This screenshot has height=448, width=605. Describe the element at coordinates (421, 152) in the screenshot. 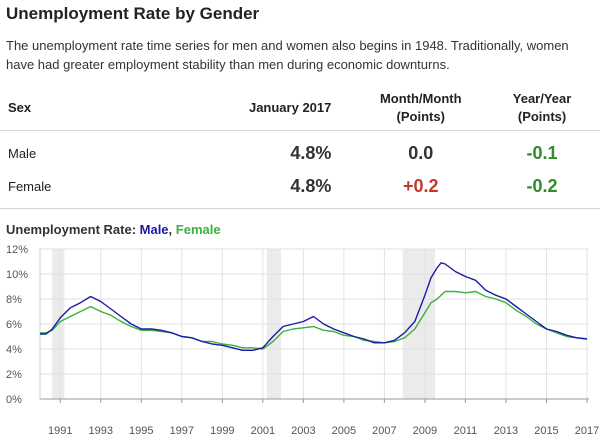

I see `row-month-change: 0.0` at that location.